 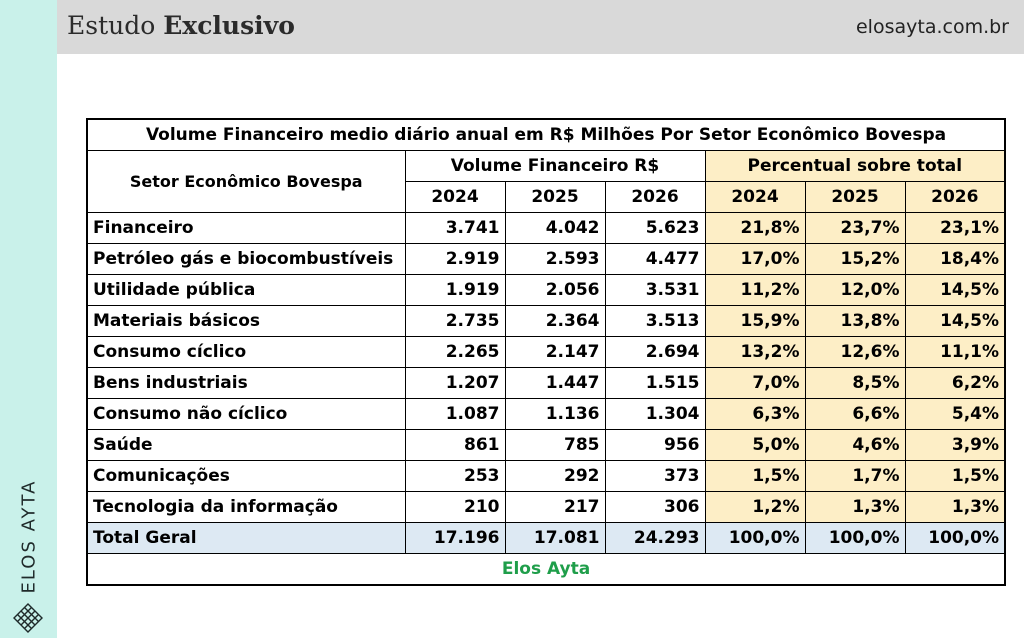 What do you see at coordinates (855, 413) in the screenshot?
I see `percent-cell: 6,6%` at bounding box center [855, 413].